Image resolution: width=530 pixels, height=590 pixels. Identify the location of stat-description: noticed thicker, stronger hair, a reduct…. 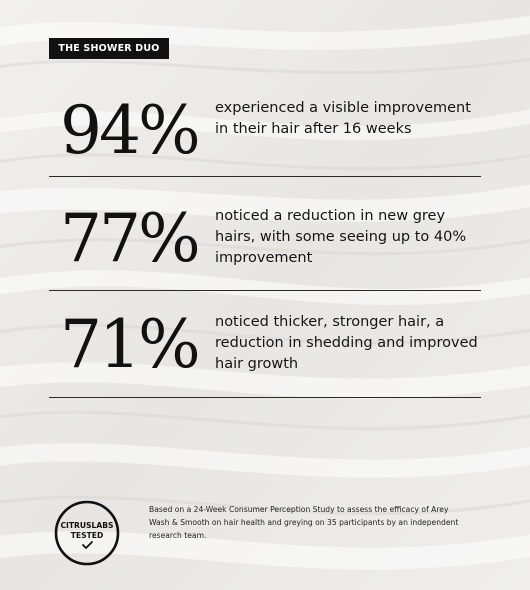
(346, 343).